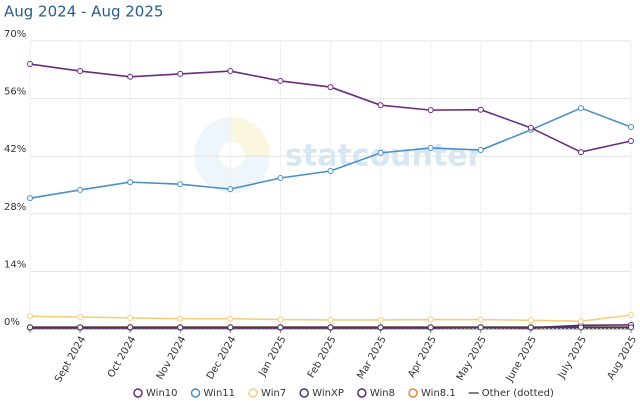 The image size is (640, 407). Describe the element at coordinates (328, 393) in the screenshot. I see `legend-label: WinXP` at that location.